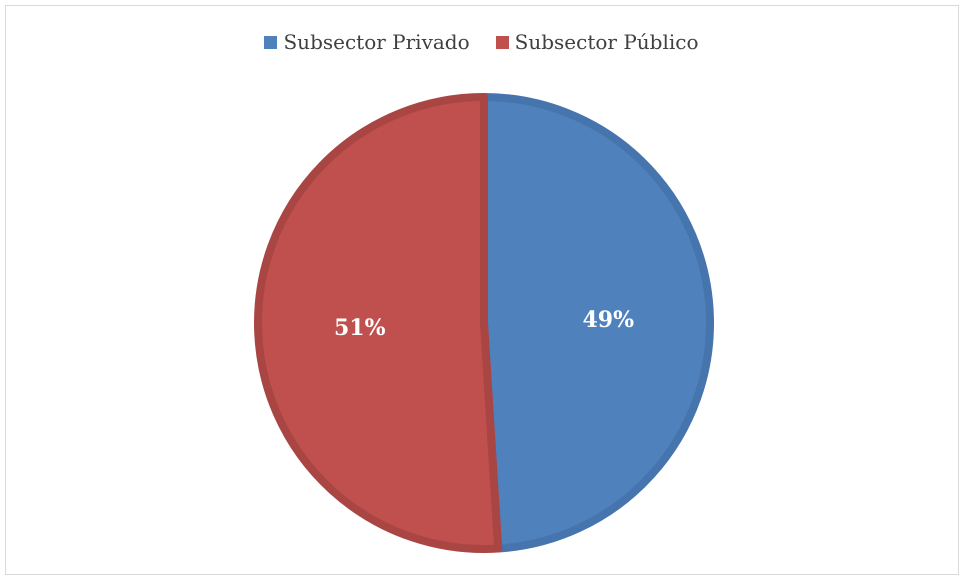 The width and height of the screenshot is (963, 580). I want to click on legend-label-publico: Subsector Público, so click(606, 42).